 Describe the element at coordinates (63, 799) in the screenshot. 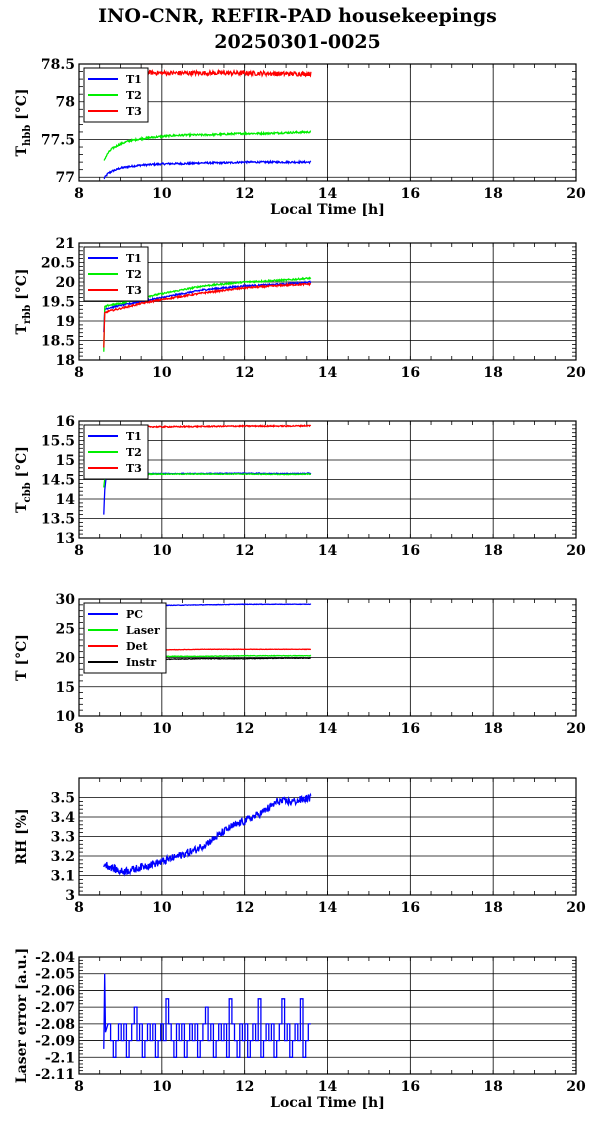

I see `y-tick-label: 3.5` at that location.